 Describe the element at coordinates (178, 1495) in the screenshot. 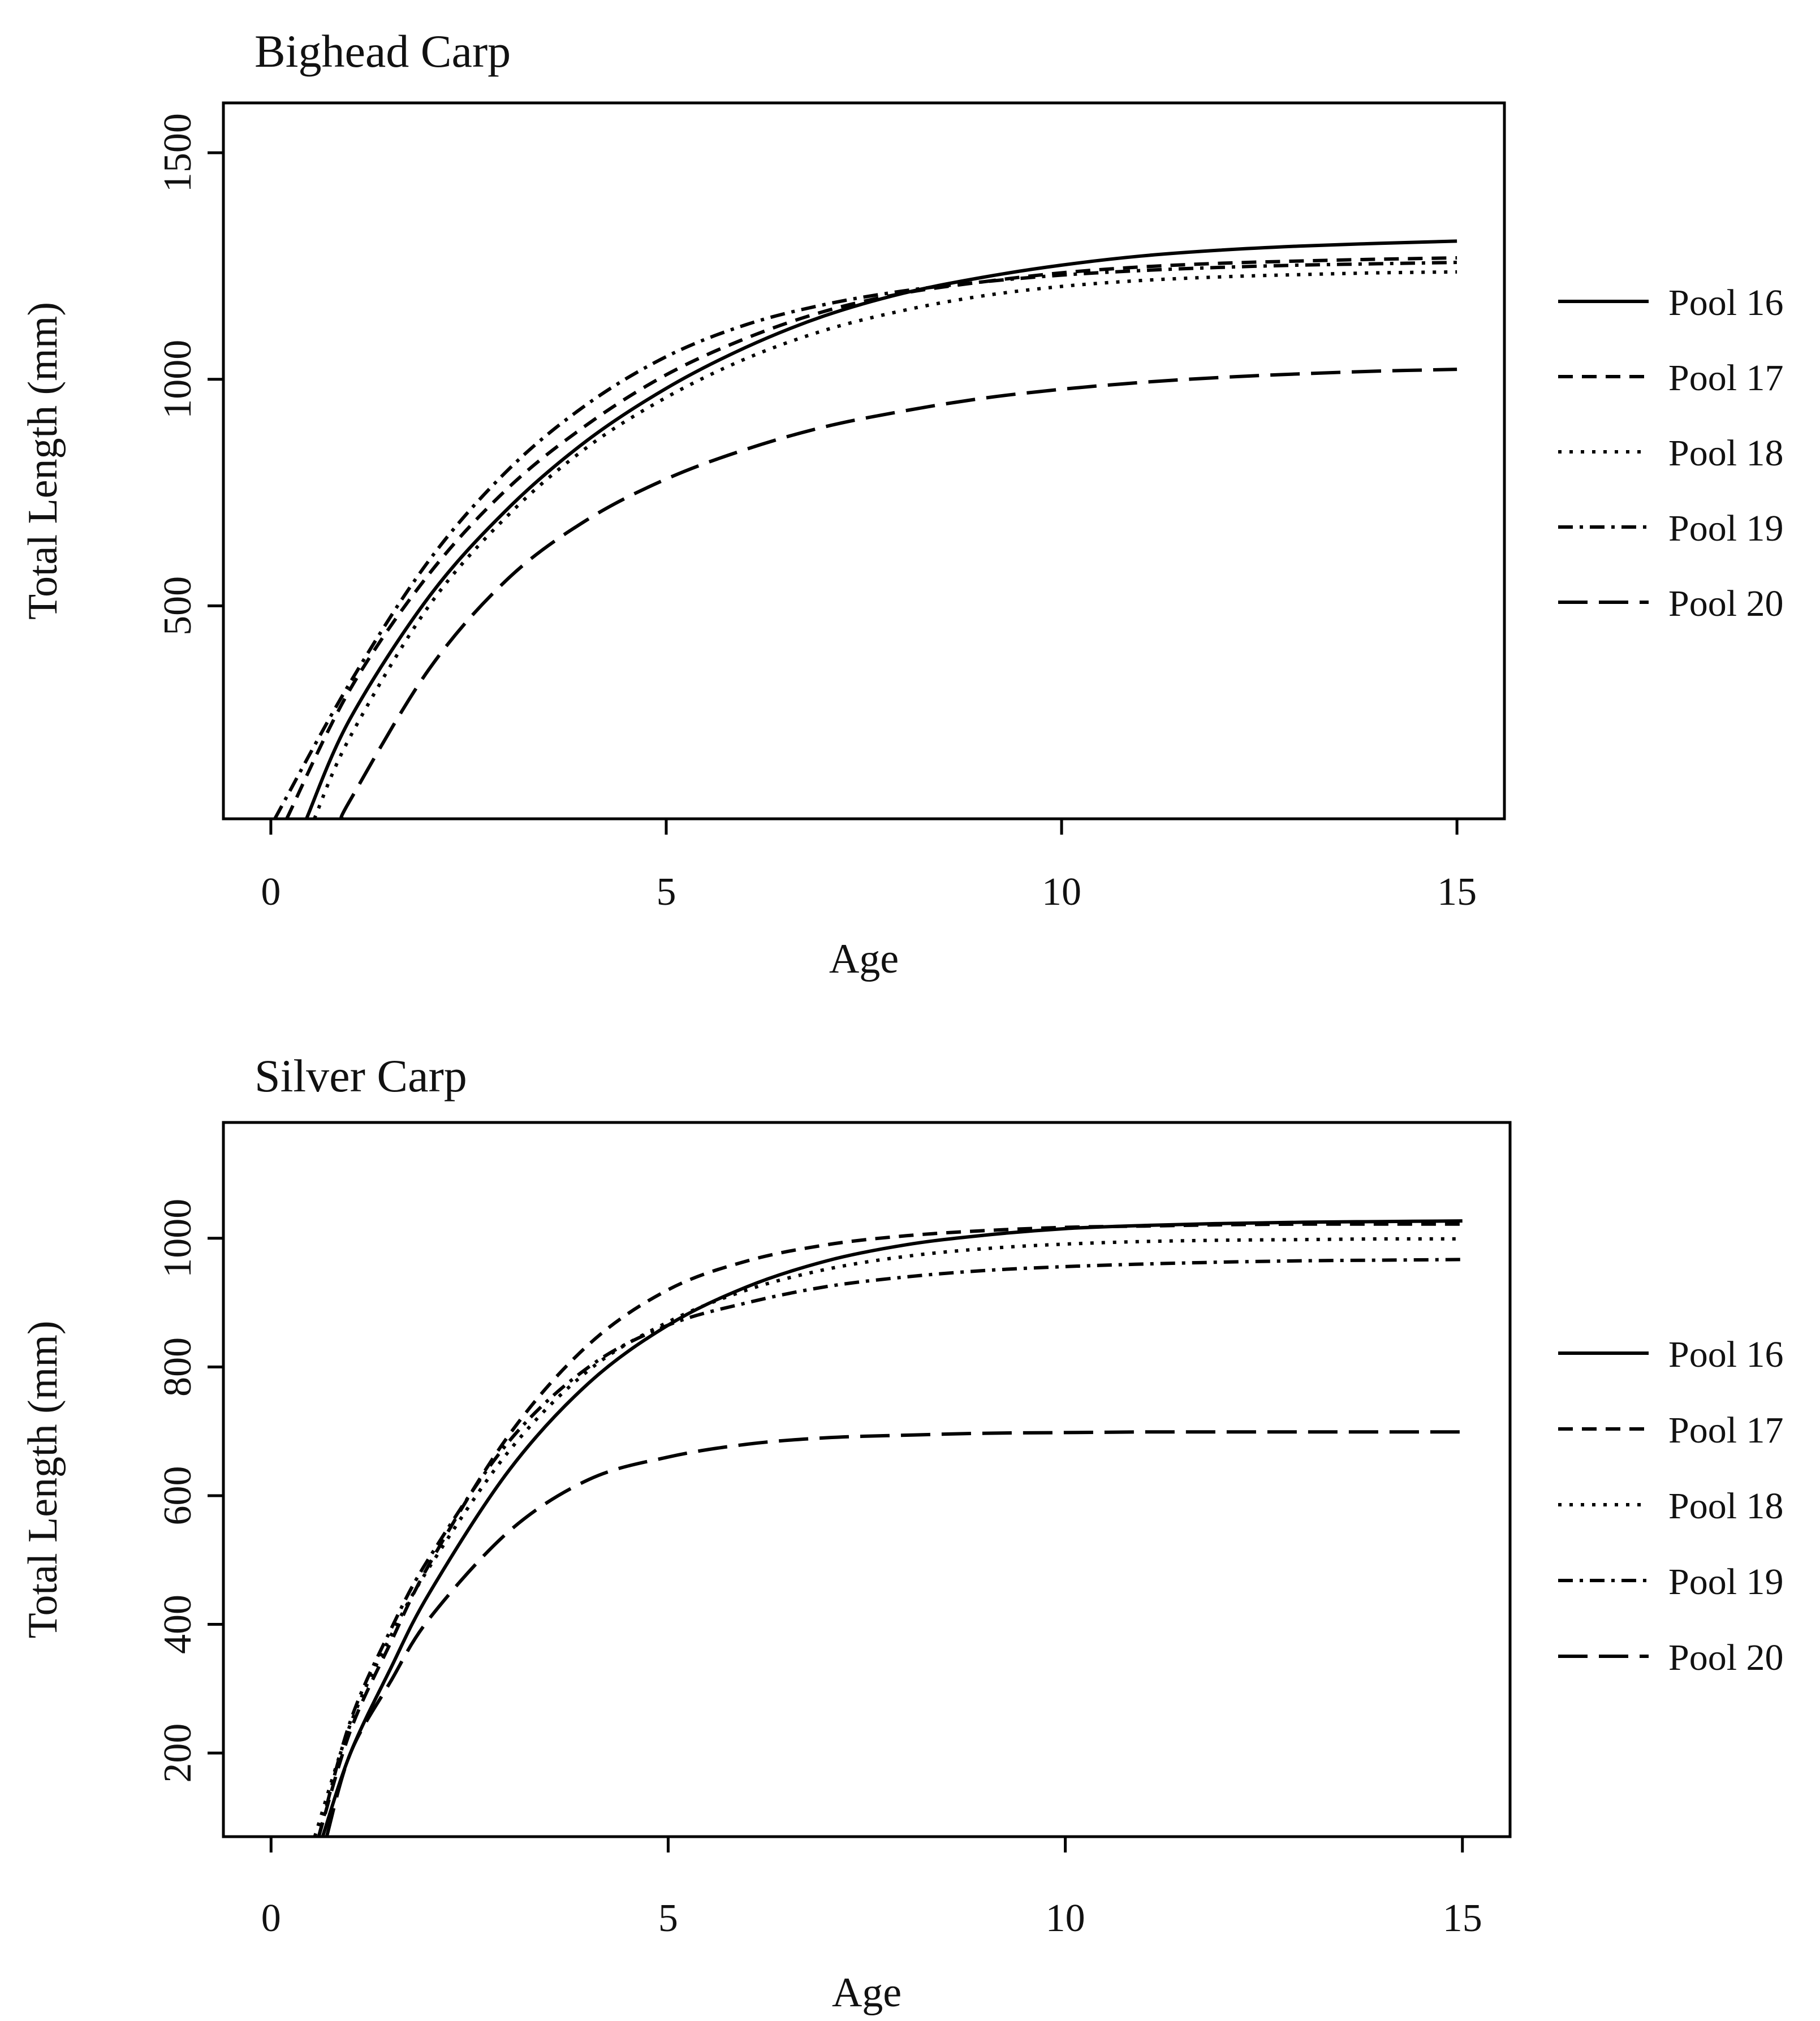

I see `y-tick-label: 600` at that location.